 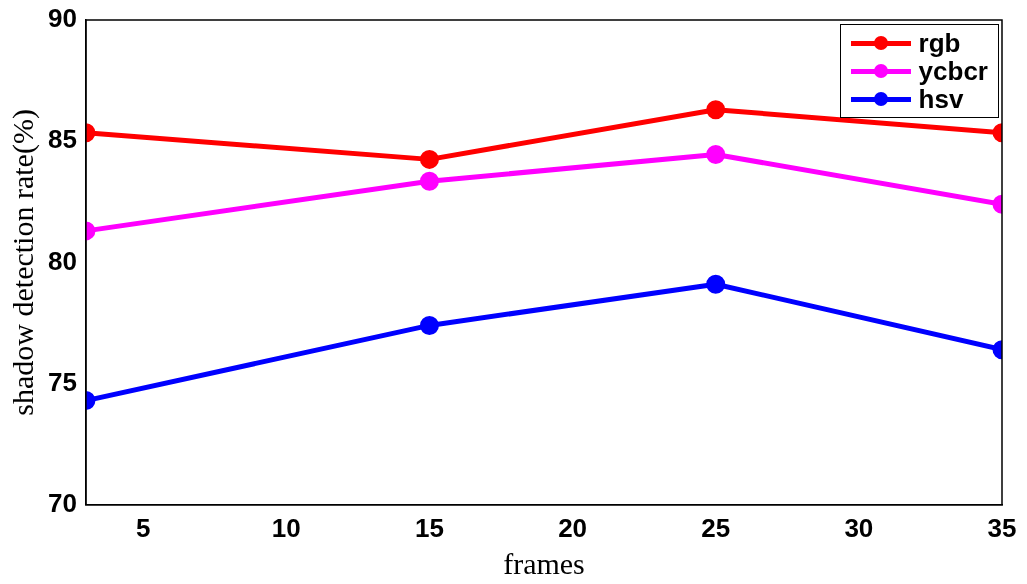 I want to click on x-tick-label: 10, so click(x=286, y=527).